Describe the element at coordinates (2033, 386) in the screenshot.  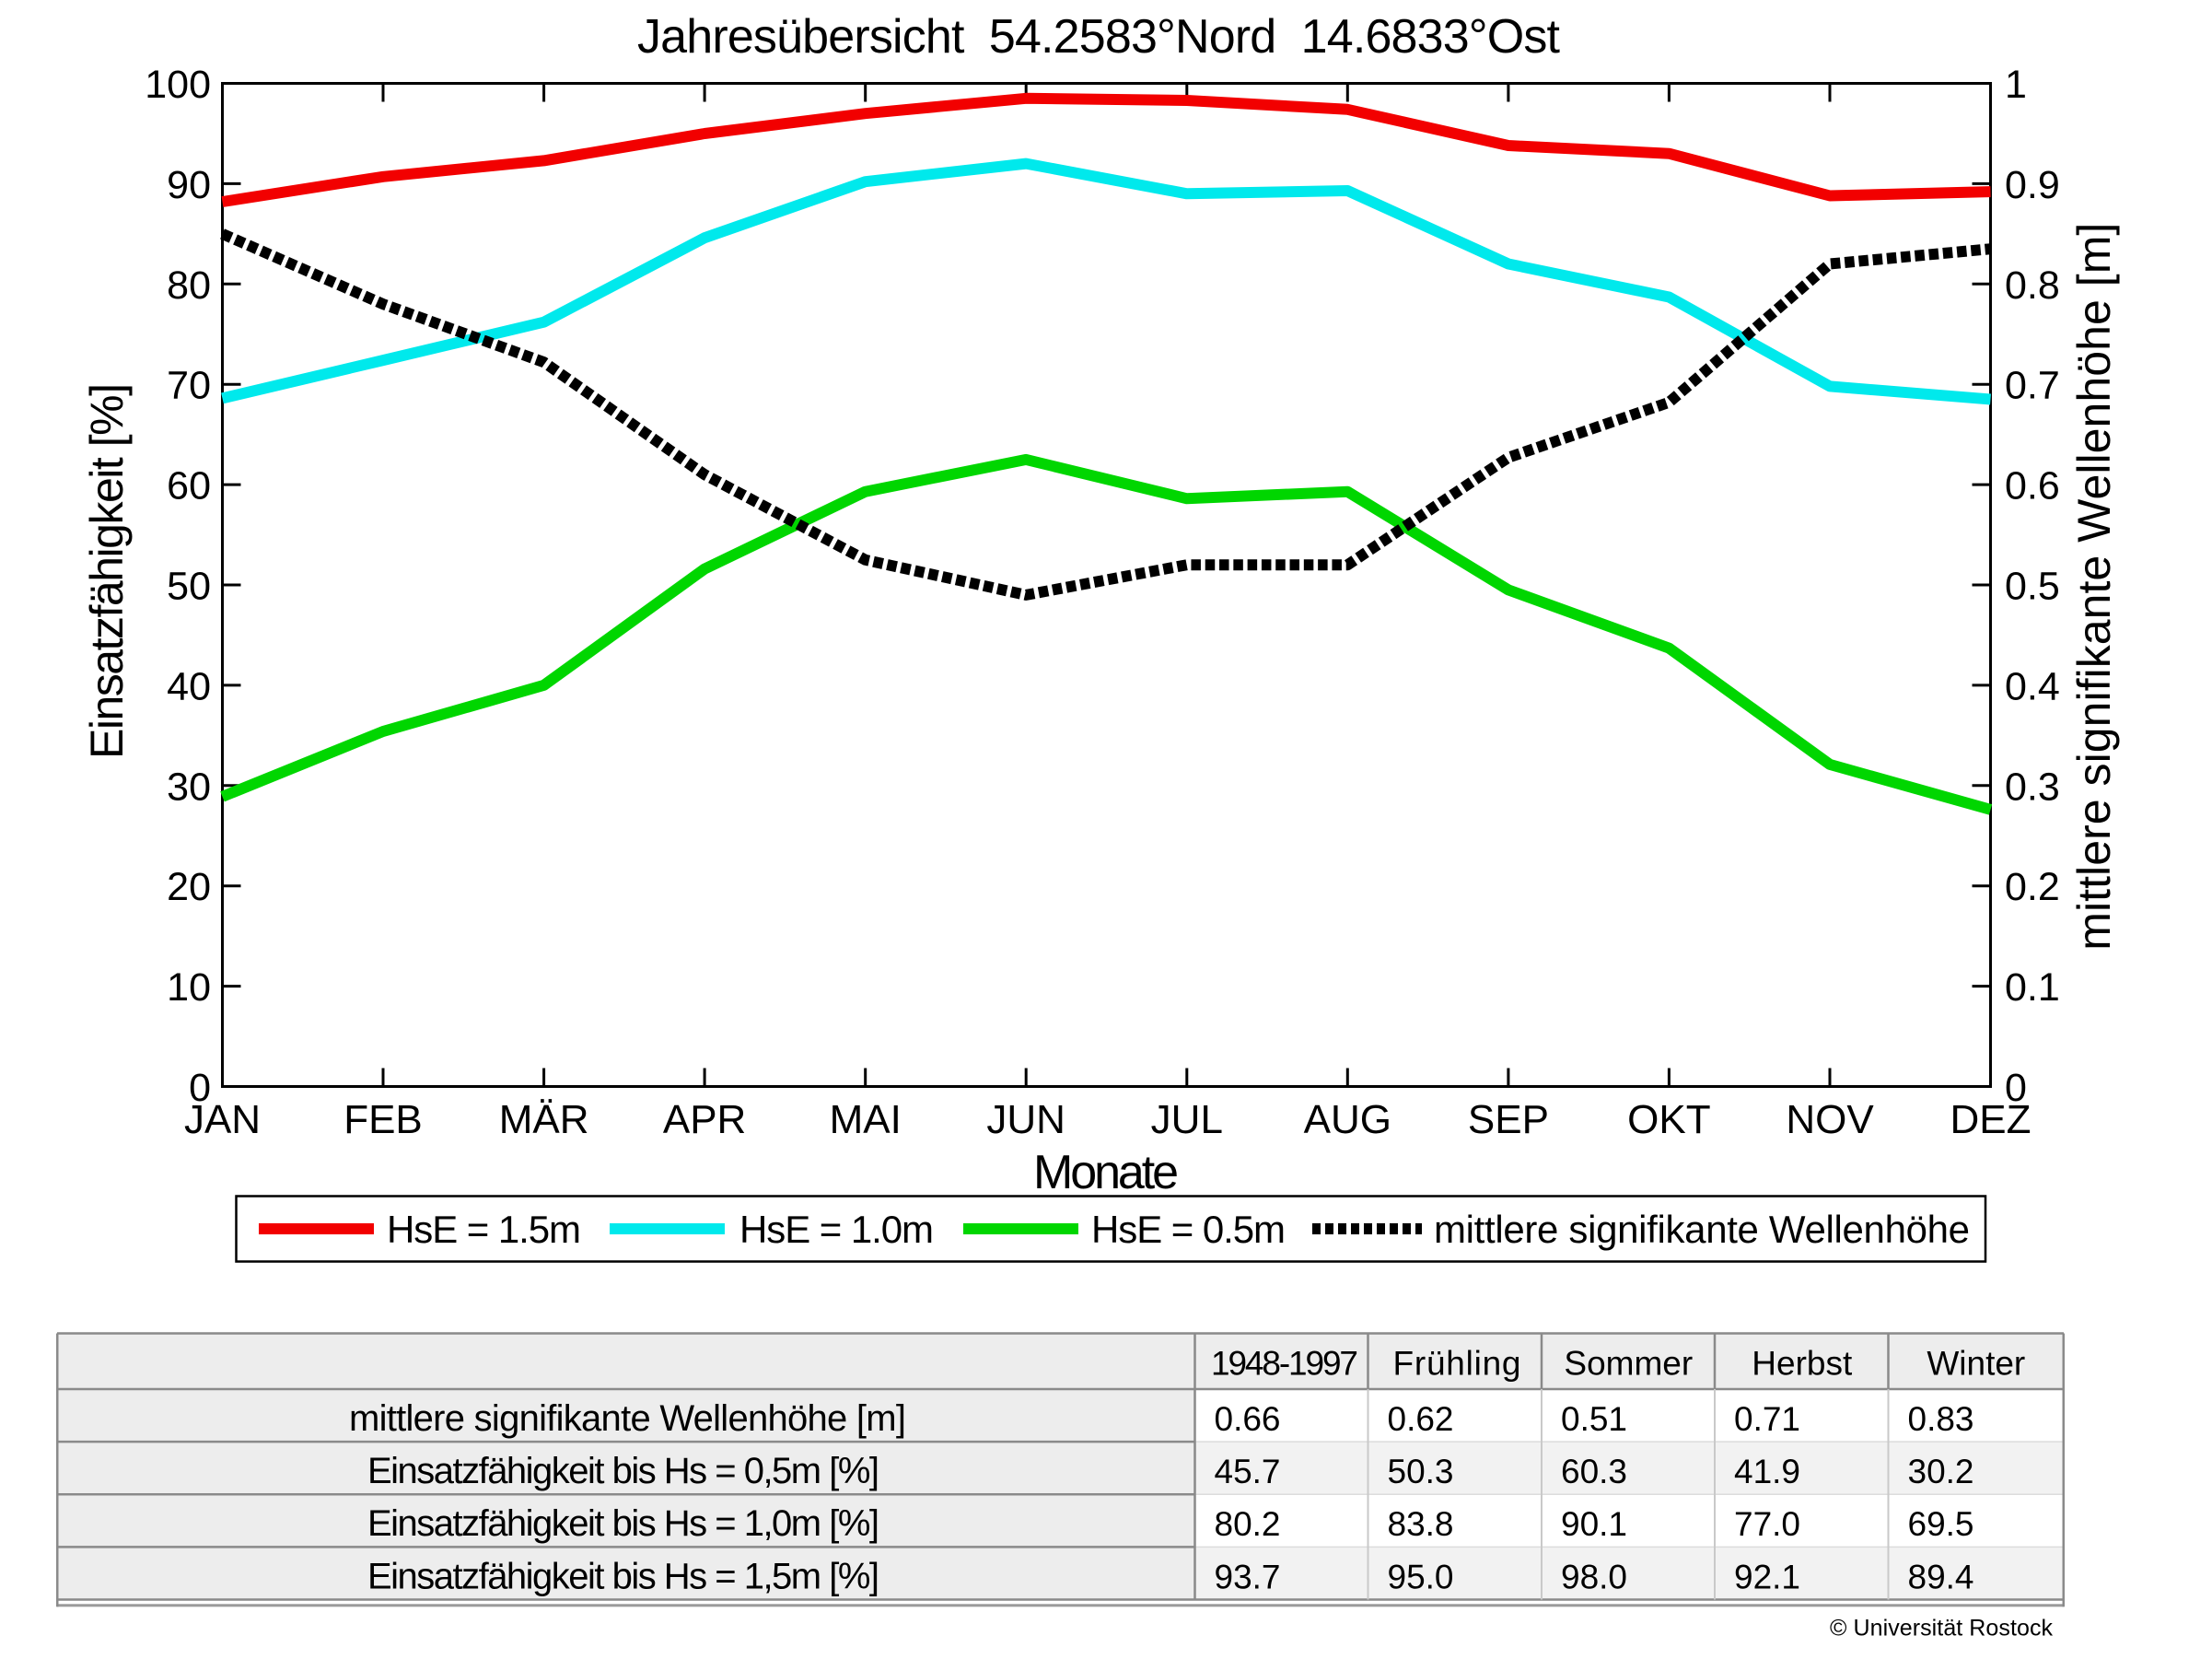
I see `svg-text: 0.7` at that location.